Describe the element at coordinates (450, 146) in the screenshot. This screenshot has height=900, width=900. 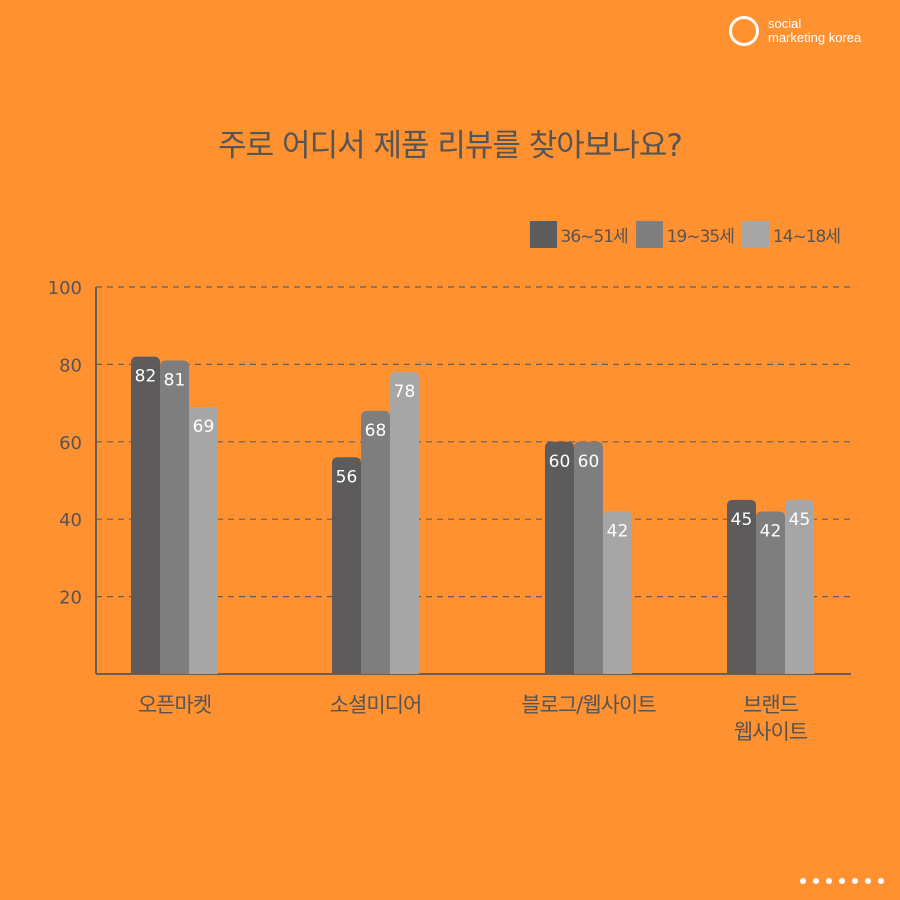
I see `chart-title: 주로 어디서 제품 리뷰를 찾아보나요?` at that location.